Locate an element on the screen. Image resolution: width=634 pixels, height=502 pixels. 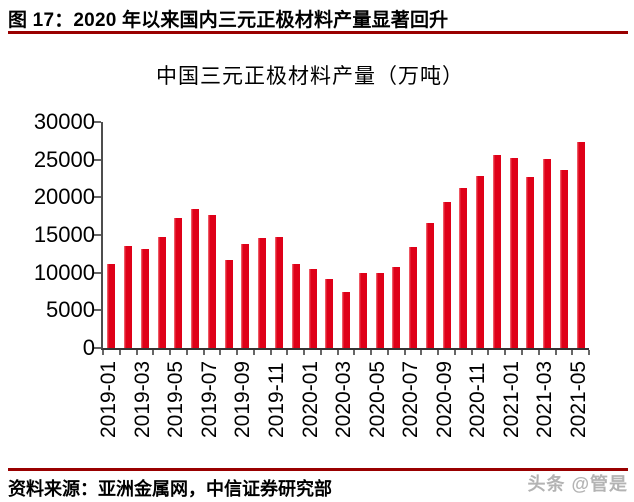
x-tick-label: 2019-07 is located at coordinates (209, 399).